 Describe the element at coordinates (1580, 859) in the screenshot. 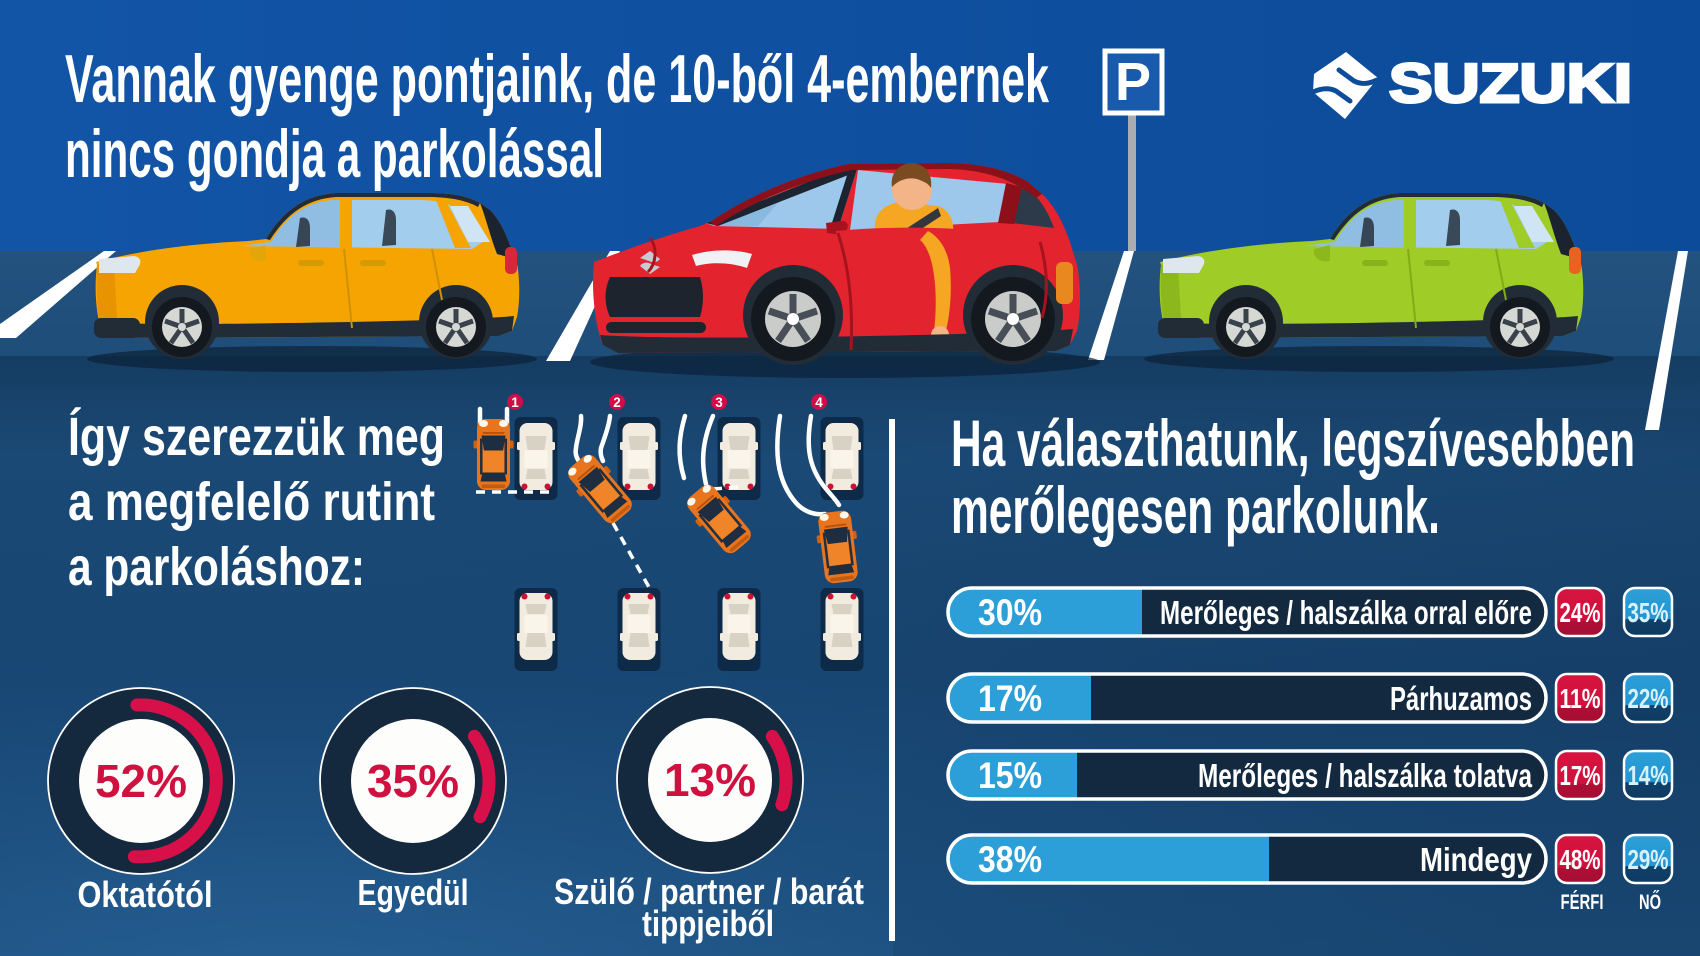

I see `svg-text: 48%` at that location.